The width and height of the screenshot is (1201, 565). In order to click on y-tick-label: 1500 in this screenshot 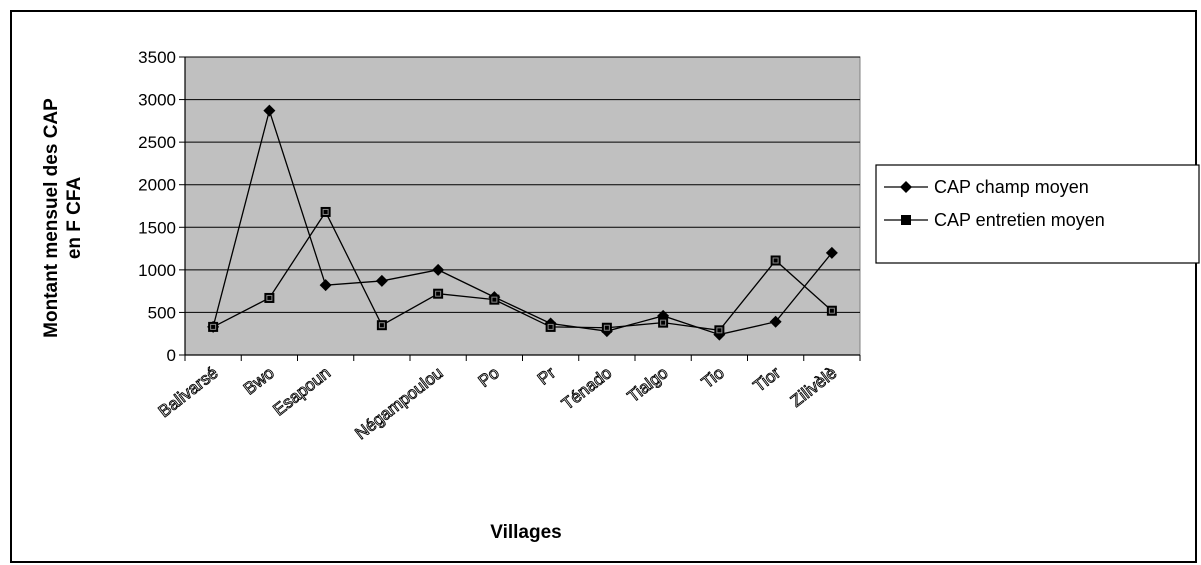, I will do `click(157, 227)`.